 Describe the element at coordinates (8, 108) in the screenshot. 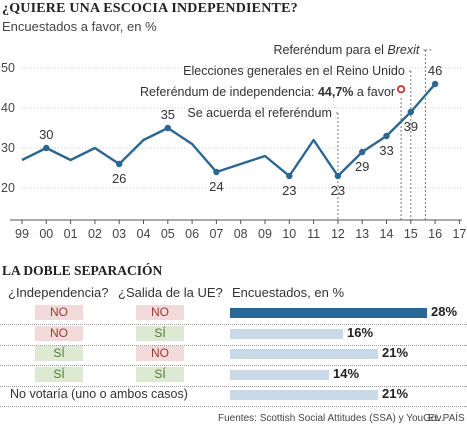

I see `y-tick-40: 40` at that location.